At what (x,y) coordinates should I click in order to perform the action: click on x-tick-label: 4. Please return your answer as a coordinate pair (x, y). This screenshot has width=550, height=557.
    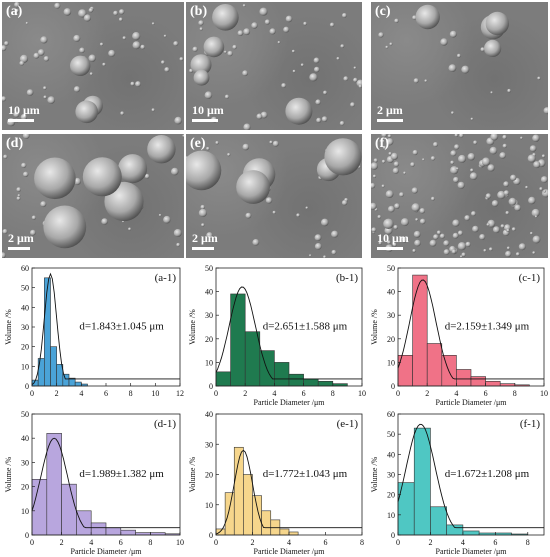
    Looking at the image, I should click on (456, 393).